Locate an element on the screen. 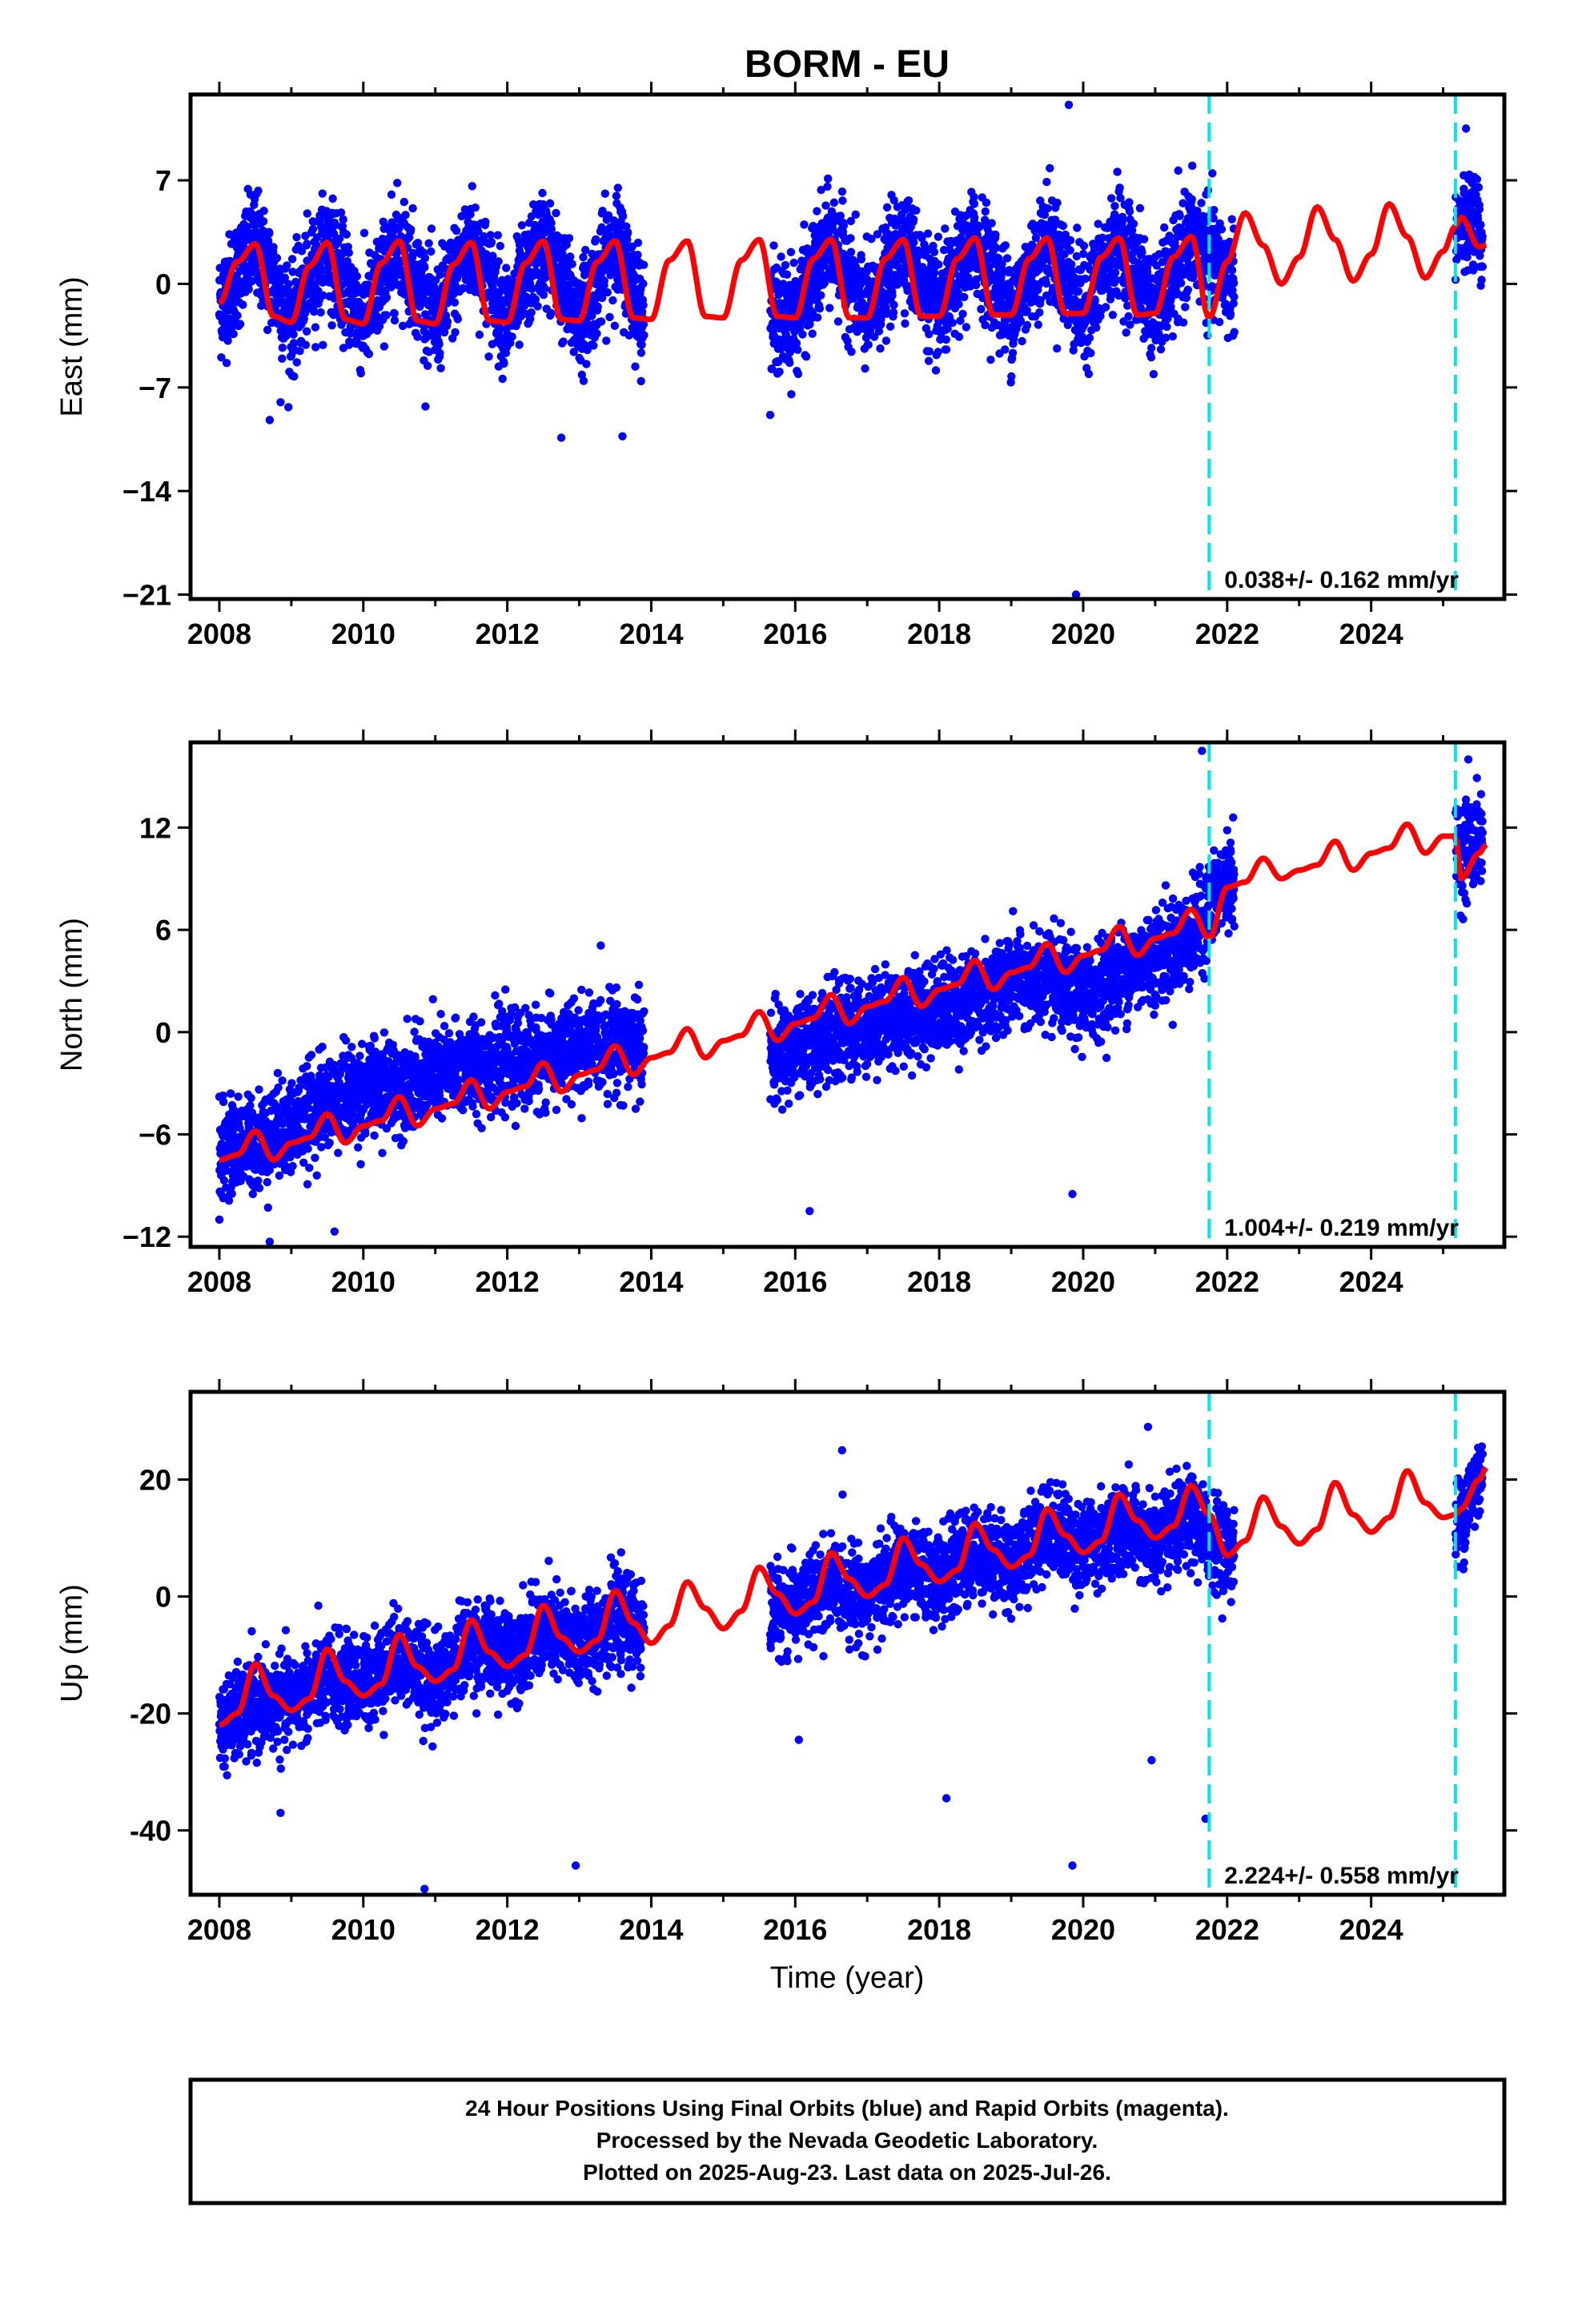 The width and height of the screenshot is (1582, 2324). east-x-tick-label: 2012 is located at coordinates (508, 633).